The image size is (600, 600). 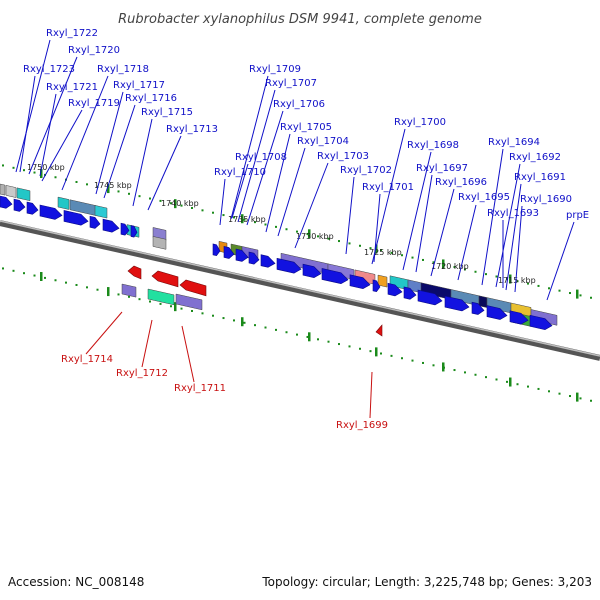 What do you see at coordinates (577, 215) in the screenshot?
I see `gene-label: prpE` at bounding box center [577, 215].